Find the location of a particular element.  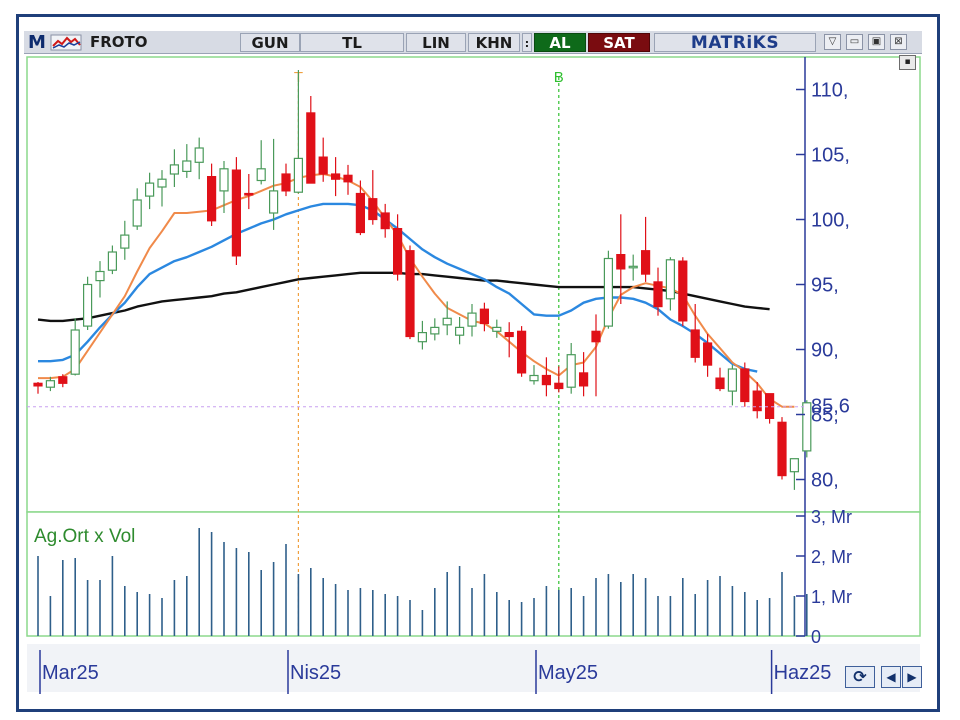

scroll-right-icon: ▶ is located at coordinates (912, 677).